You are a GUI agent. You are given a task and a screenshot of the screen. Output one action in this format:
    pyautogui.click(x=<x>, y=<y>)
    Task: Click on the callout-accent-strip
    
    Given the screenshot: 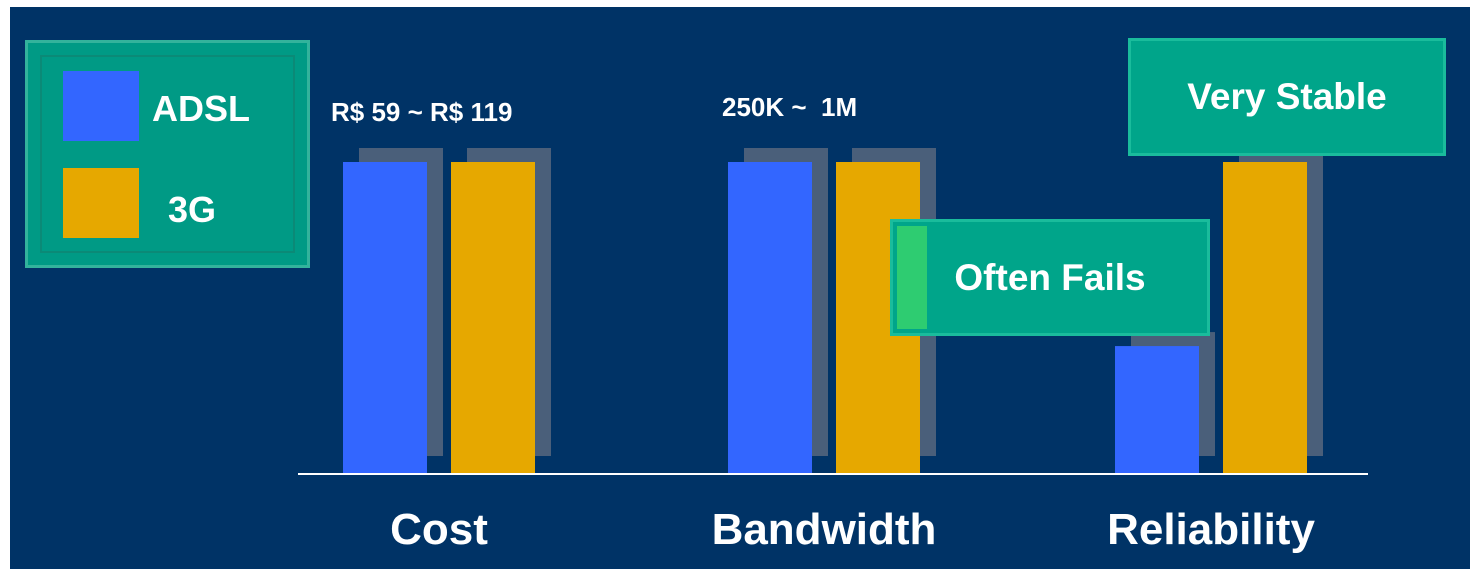 What is the action you would take?
    pyautogui.click(x=912, y=277)
    